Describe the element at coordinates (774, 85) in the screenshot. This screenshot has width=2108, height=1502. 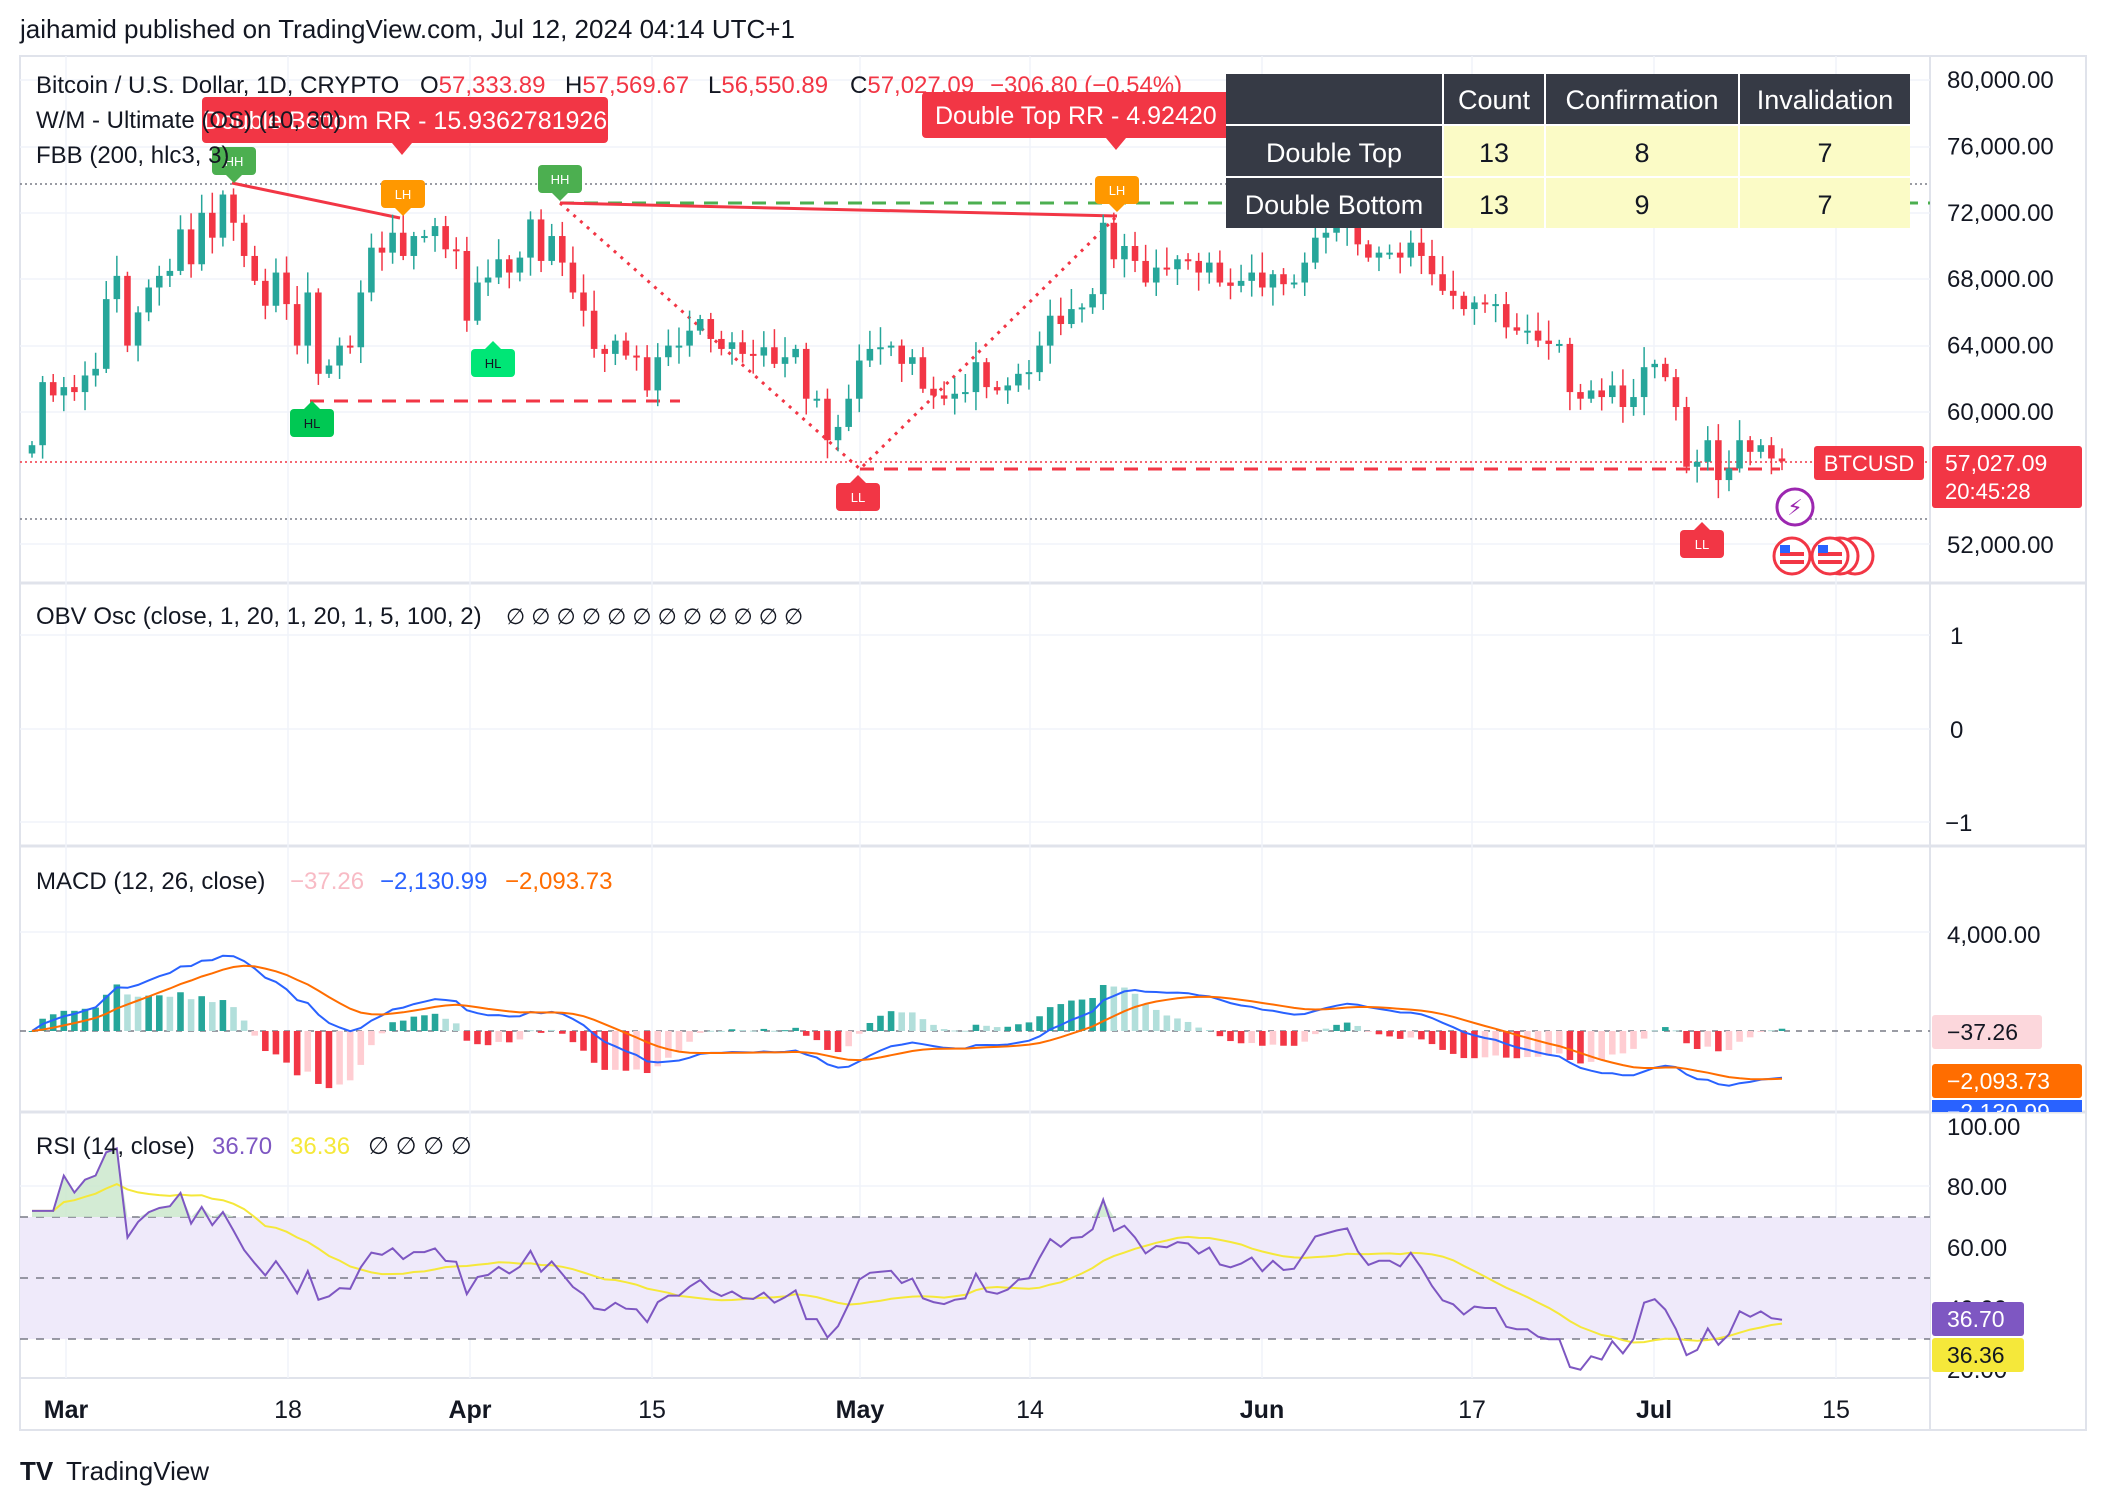
I see `low-value: 56,550.89` at that location.